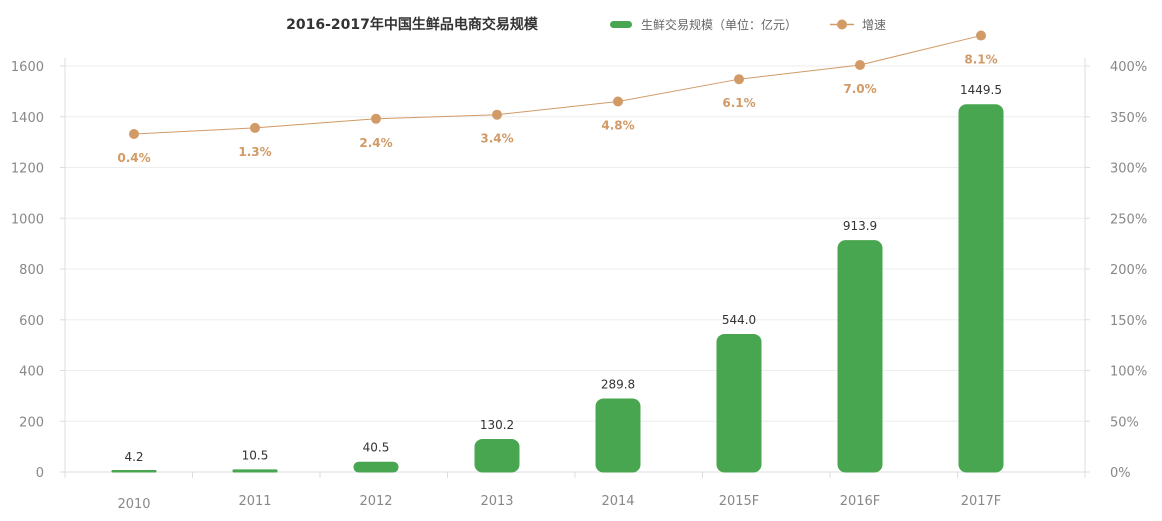 This screenshot has width=1162, height=521. What do you see at coordinates (1128, 118) in the screenshot?
I see `y-right-tick-label: 350%` at bounding box center [1128, 118].